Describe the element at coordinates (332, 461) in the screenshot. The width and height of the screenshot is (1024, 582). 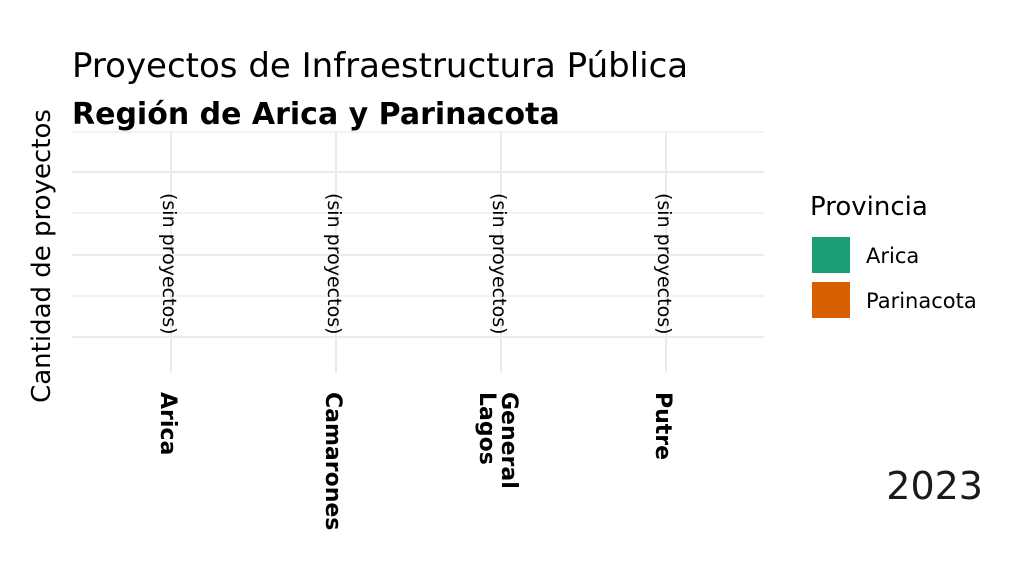
I see `x-tick-label: Camarones` at that location.